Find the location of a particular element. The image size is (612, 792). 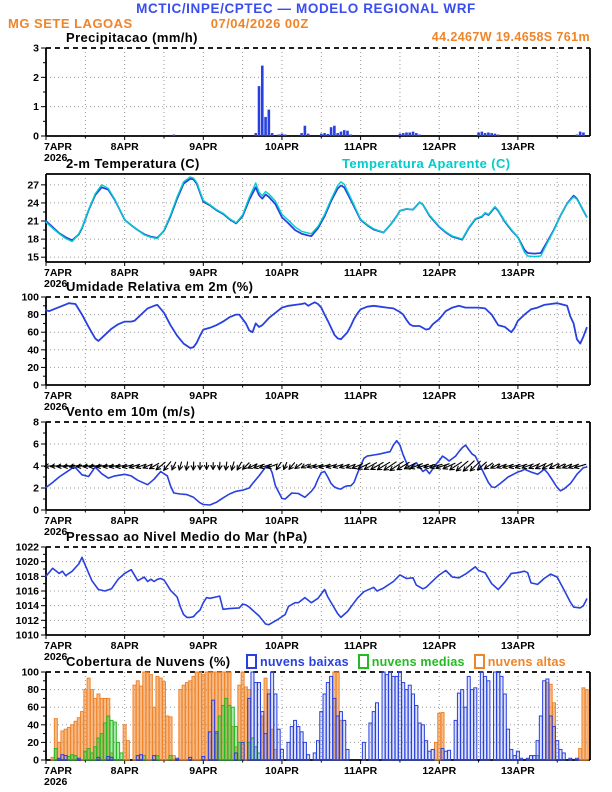

temperatura aparente-line is located at coordinates (316, 217).